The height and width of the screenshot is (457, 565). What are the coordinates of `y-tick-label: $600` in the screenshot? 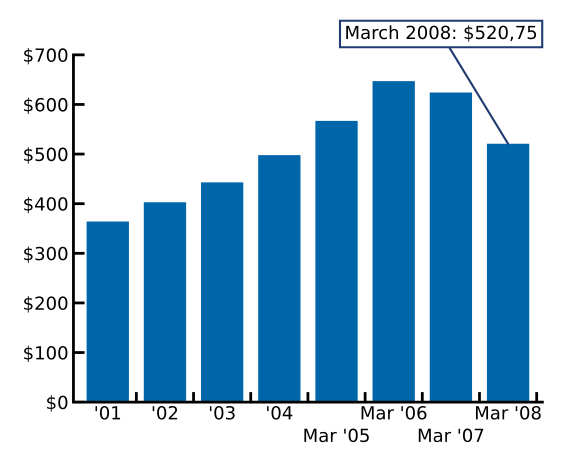 It's located at (46, 106).